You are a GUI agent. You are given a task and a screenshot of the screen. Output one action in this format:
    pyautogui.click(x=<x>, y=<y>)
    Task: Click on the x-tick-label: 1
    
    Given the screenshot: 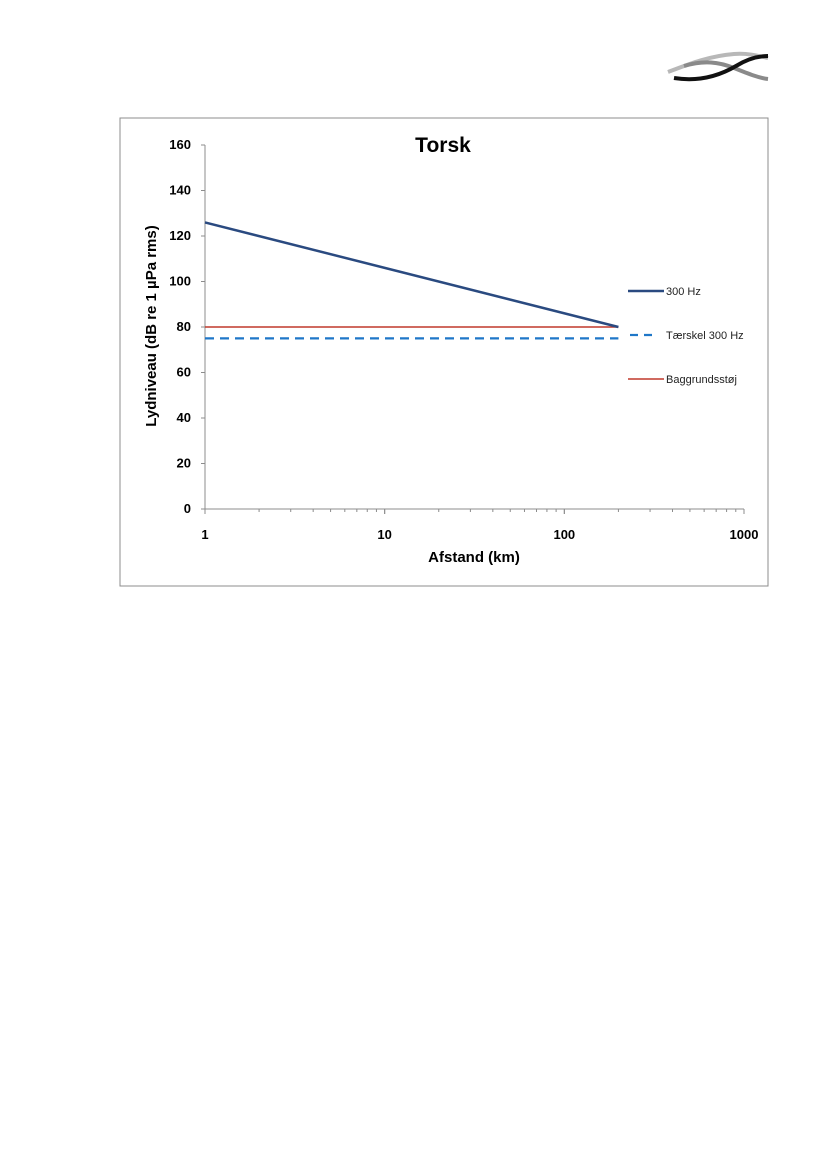 What is the action you would take?
    pyautogui.click(x=204, y=534)
    